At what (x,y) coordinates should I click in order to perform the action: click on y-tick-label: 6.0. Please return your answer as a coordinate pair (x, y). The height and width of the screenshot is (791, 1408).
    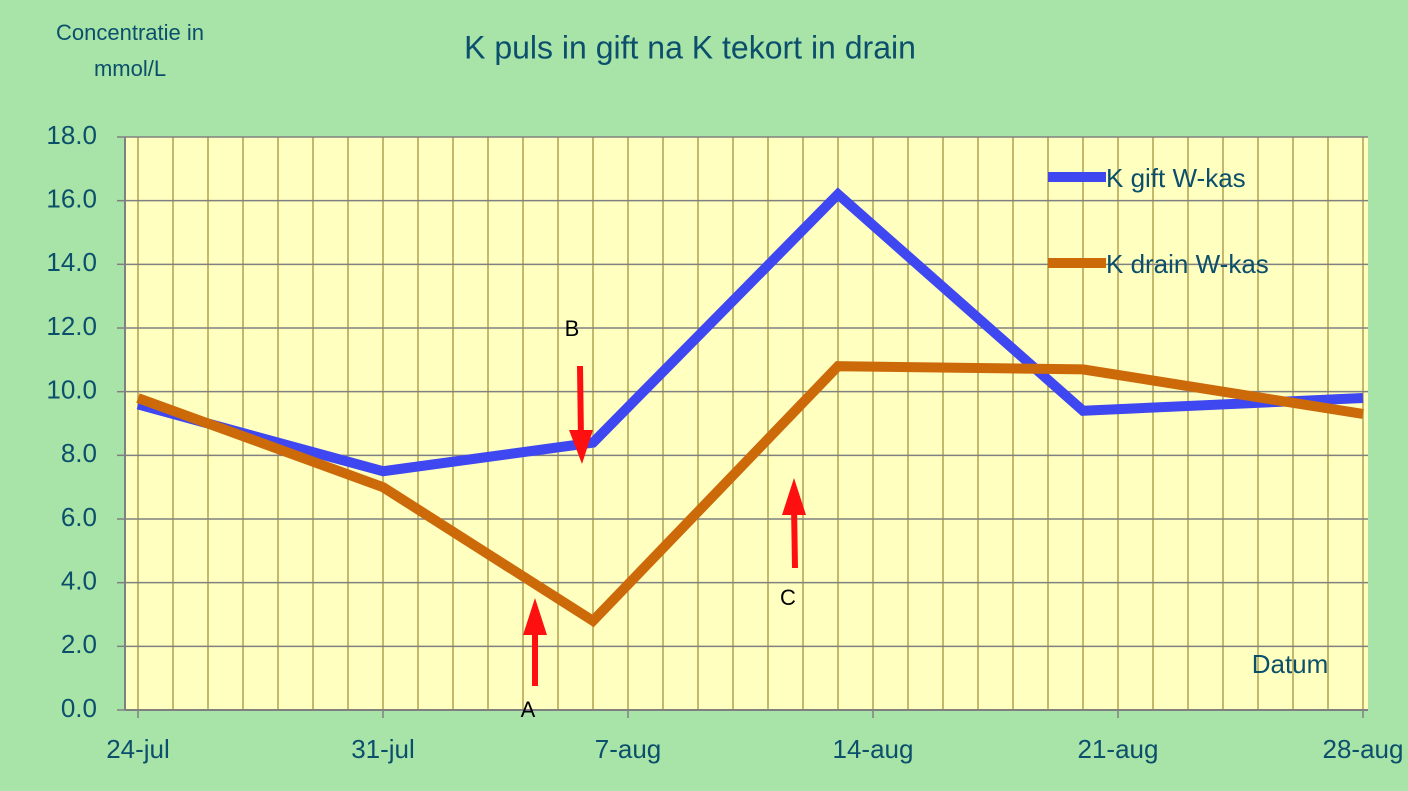
    Looking at the image, I should click on (79, 517).